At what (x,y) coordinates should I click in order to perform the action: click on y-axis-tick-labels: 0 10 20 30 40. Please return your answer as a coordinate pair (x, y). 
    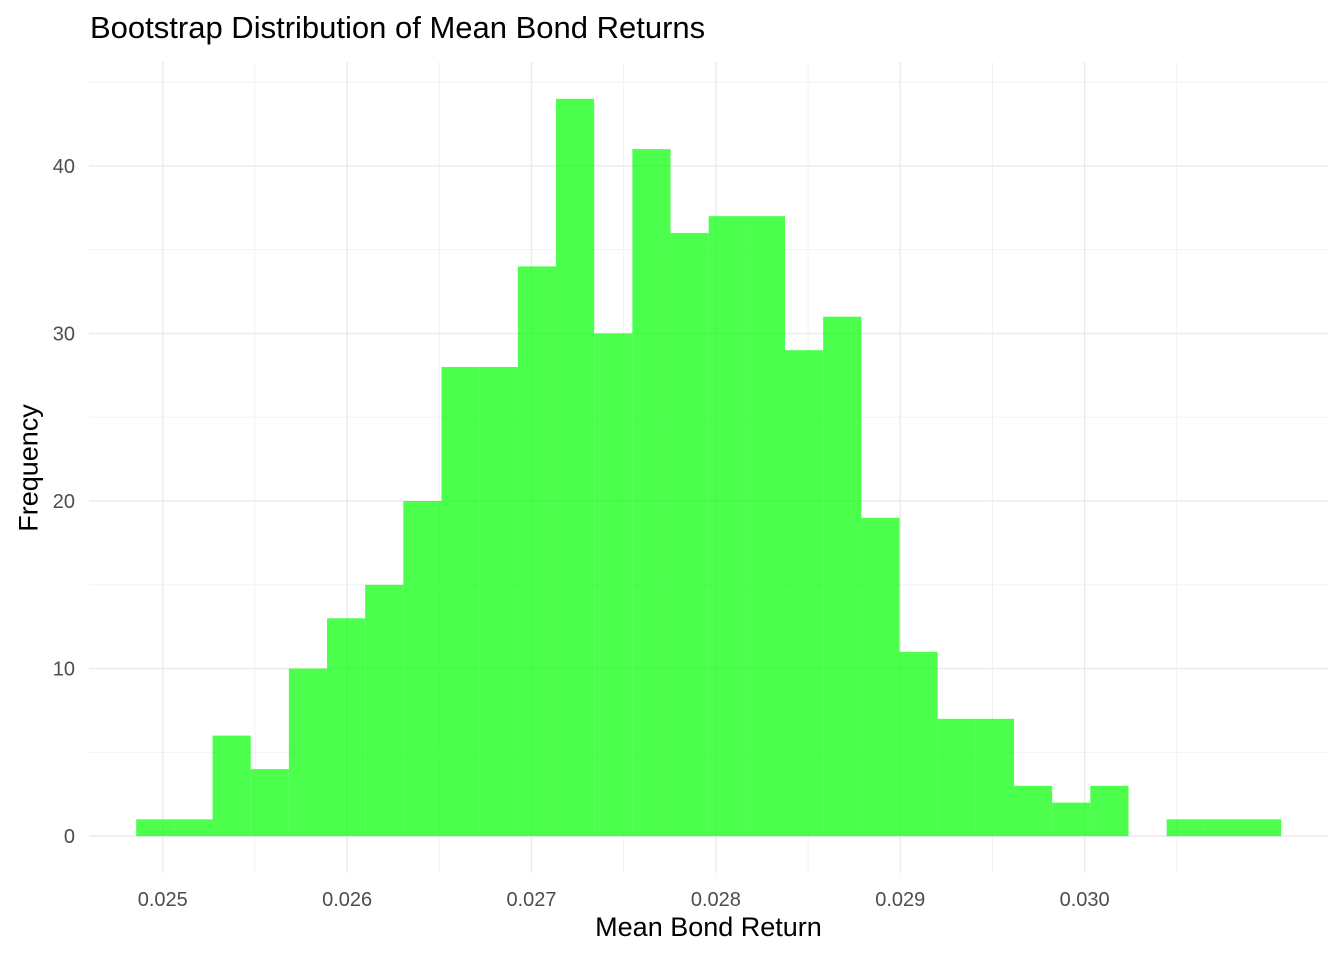
    Looking at the image, I should click on (64, 502).